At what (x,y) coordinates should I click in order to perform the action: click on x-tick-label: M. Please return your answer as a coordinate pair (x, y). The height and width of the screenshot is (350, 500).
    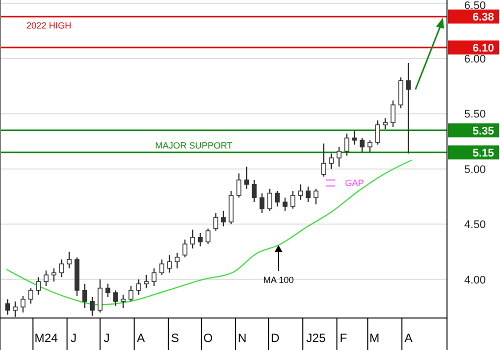
    Looking at the image, I should click on (374, 338).